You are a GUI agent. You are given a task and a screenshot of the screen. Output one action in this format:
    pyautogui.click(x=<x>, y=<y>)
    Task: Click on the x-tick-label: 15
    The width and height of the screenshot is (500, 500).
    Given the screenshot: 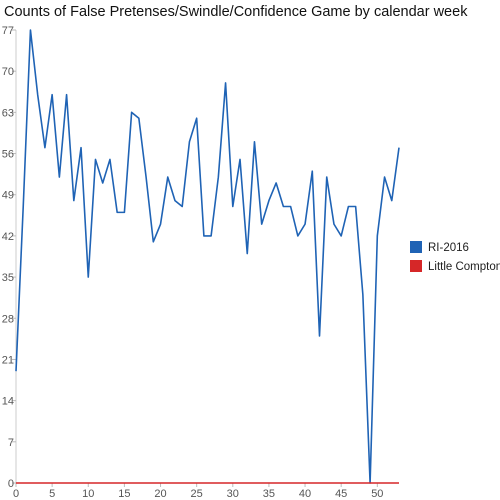 What is the action you would take?
    pyautogui.click(x=124, y=494)
    